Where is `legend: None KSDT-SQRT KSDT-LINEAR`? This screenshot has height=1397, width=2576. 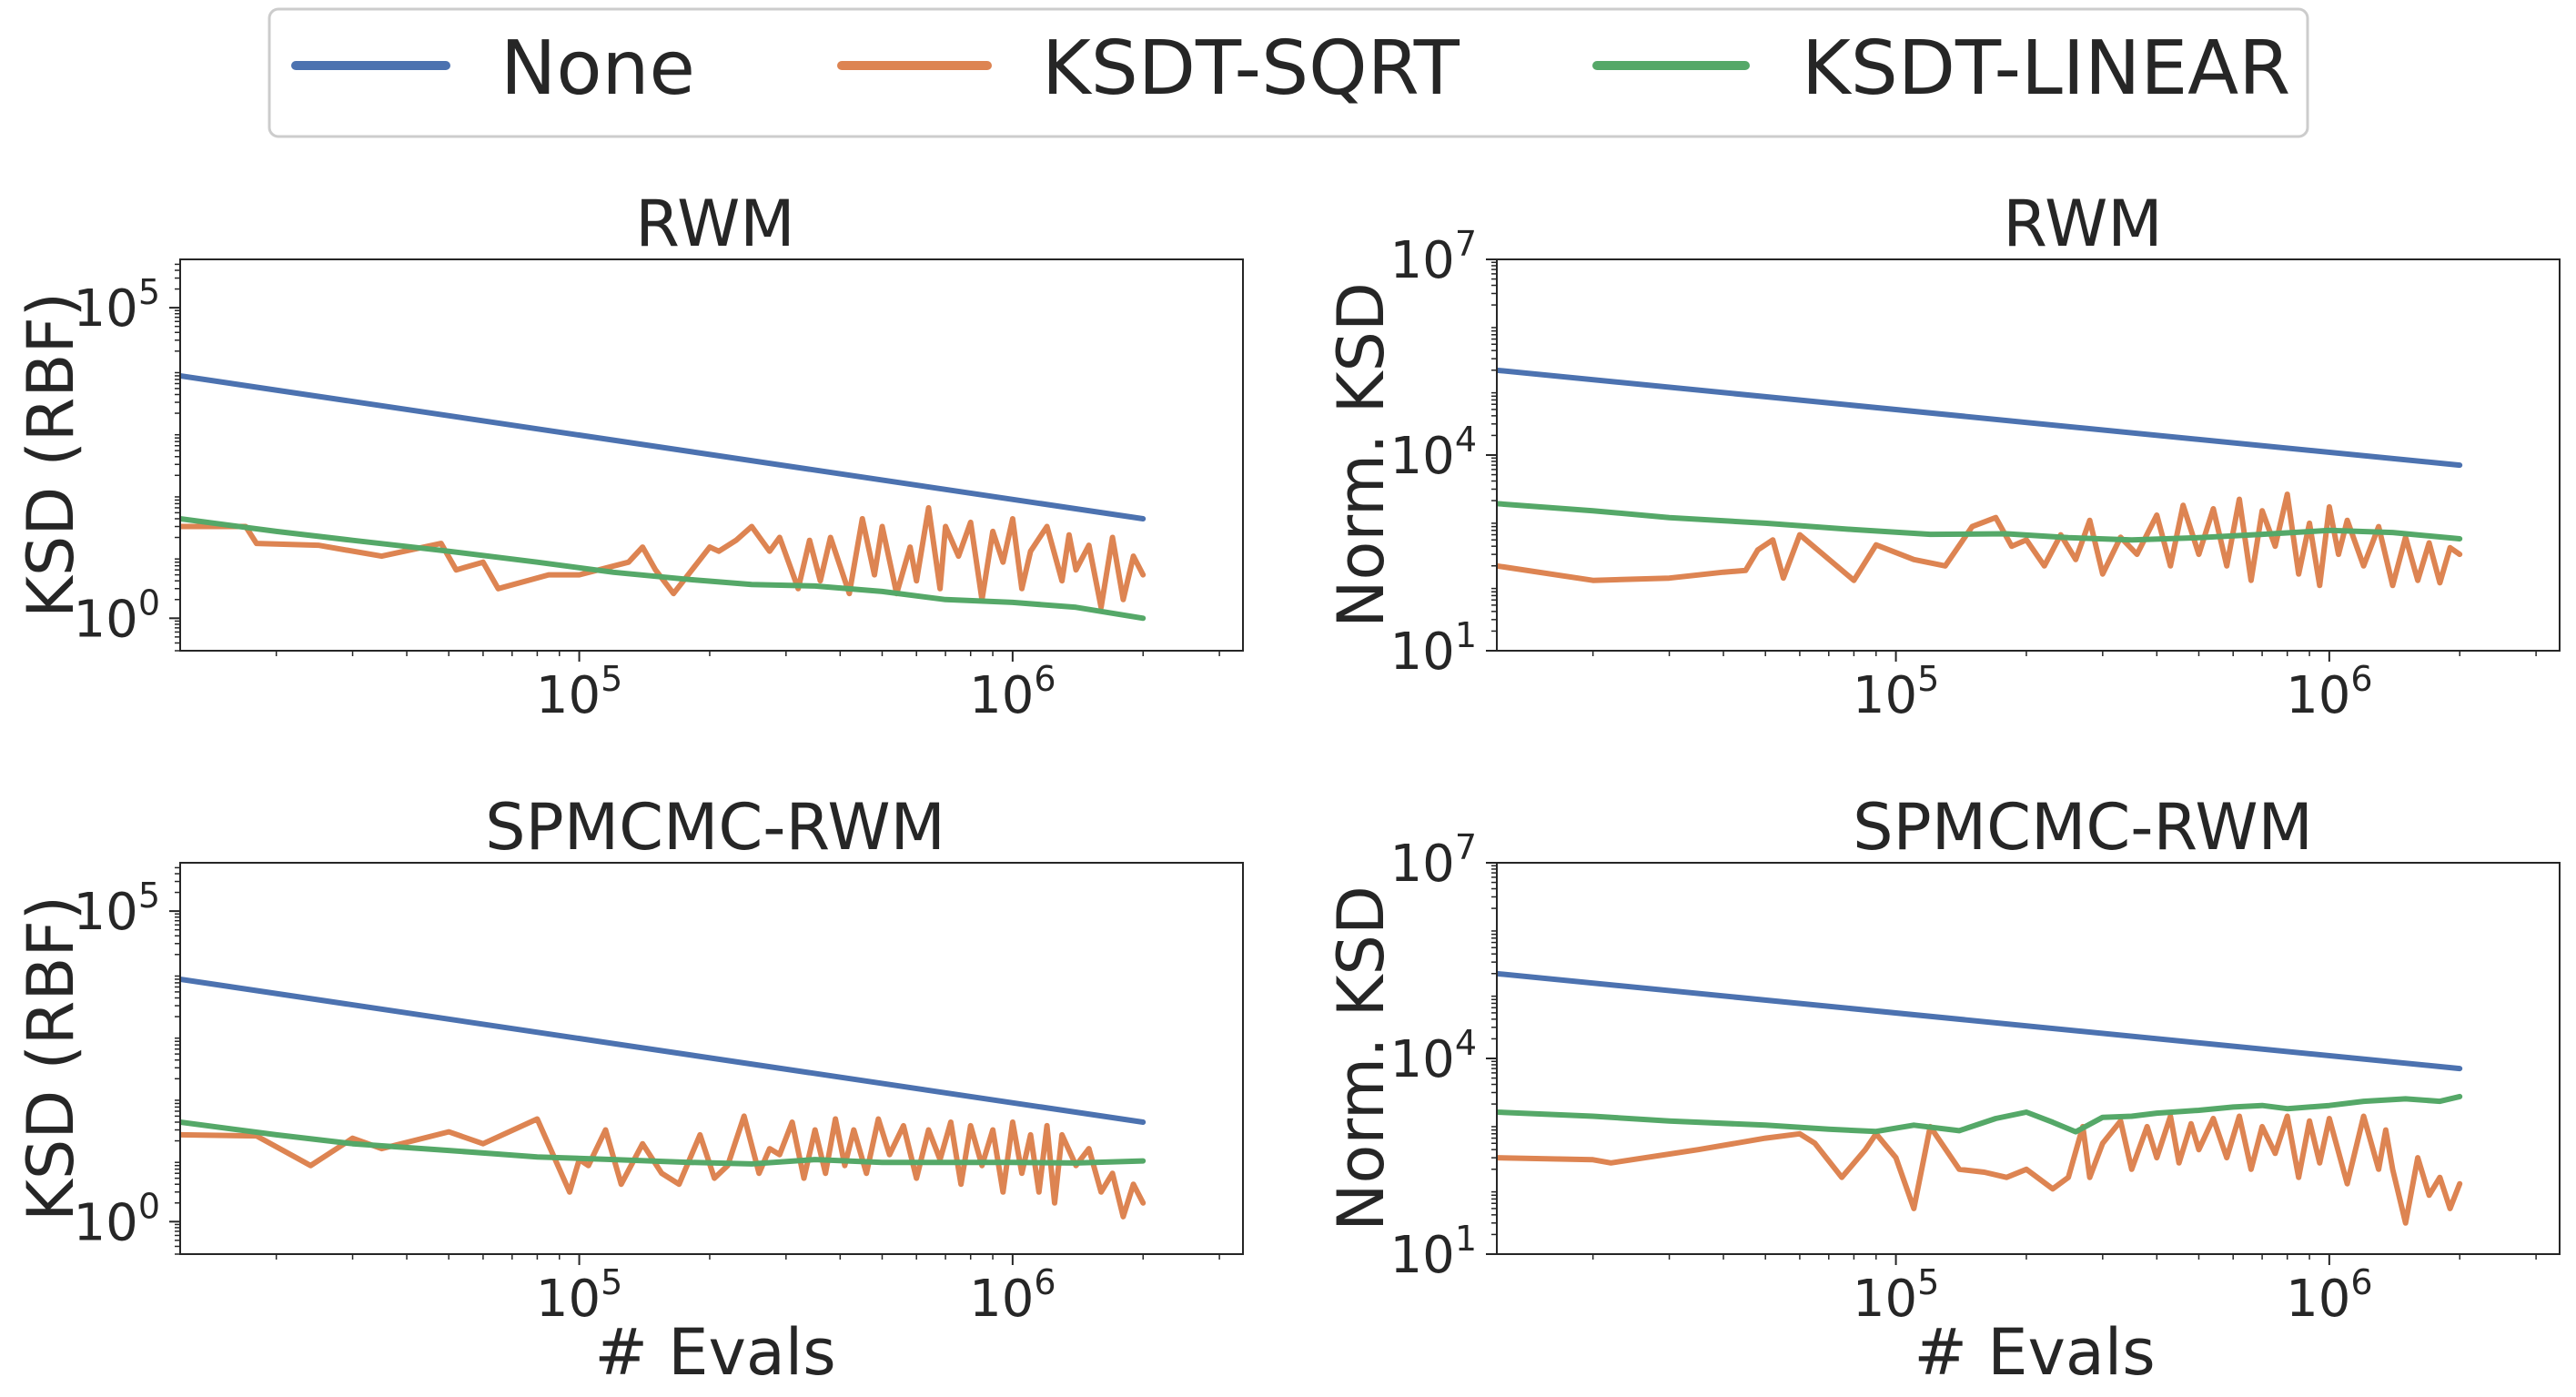
legend: None KSDT-SQRT KSDT-LINEAR is located at coordinates (1288, 72).